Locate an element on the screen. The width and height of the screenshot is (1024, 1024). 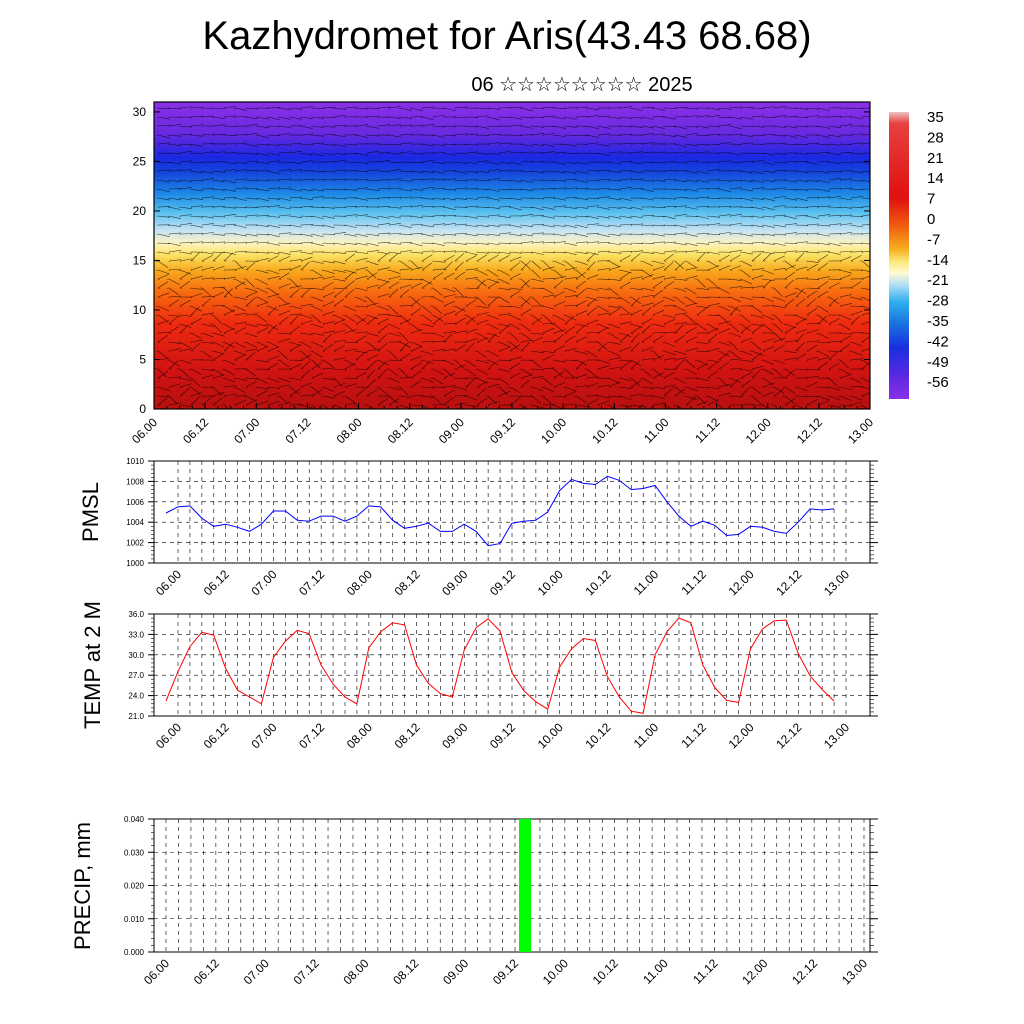
x-tick-label: 06.12 is located at coordinates (195, 430).